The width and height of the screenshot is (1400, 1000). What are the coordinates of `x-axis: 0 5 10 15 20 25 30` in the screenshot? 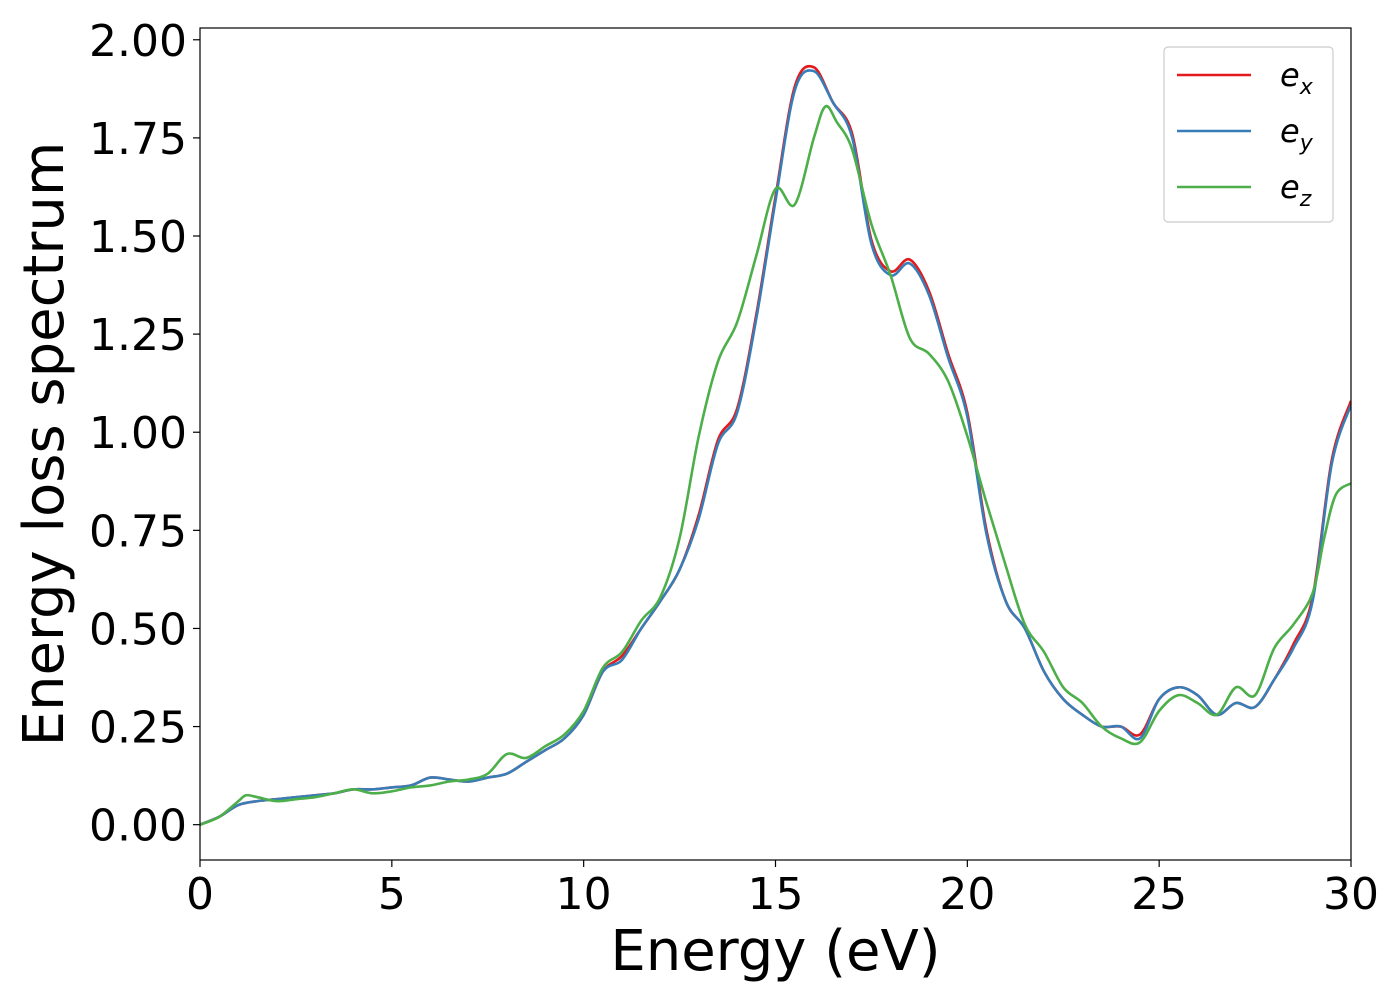 It's located at (782, 890).